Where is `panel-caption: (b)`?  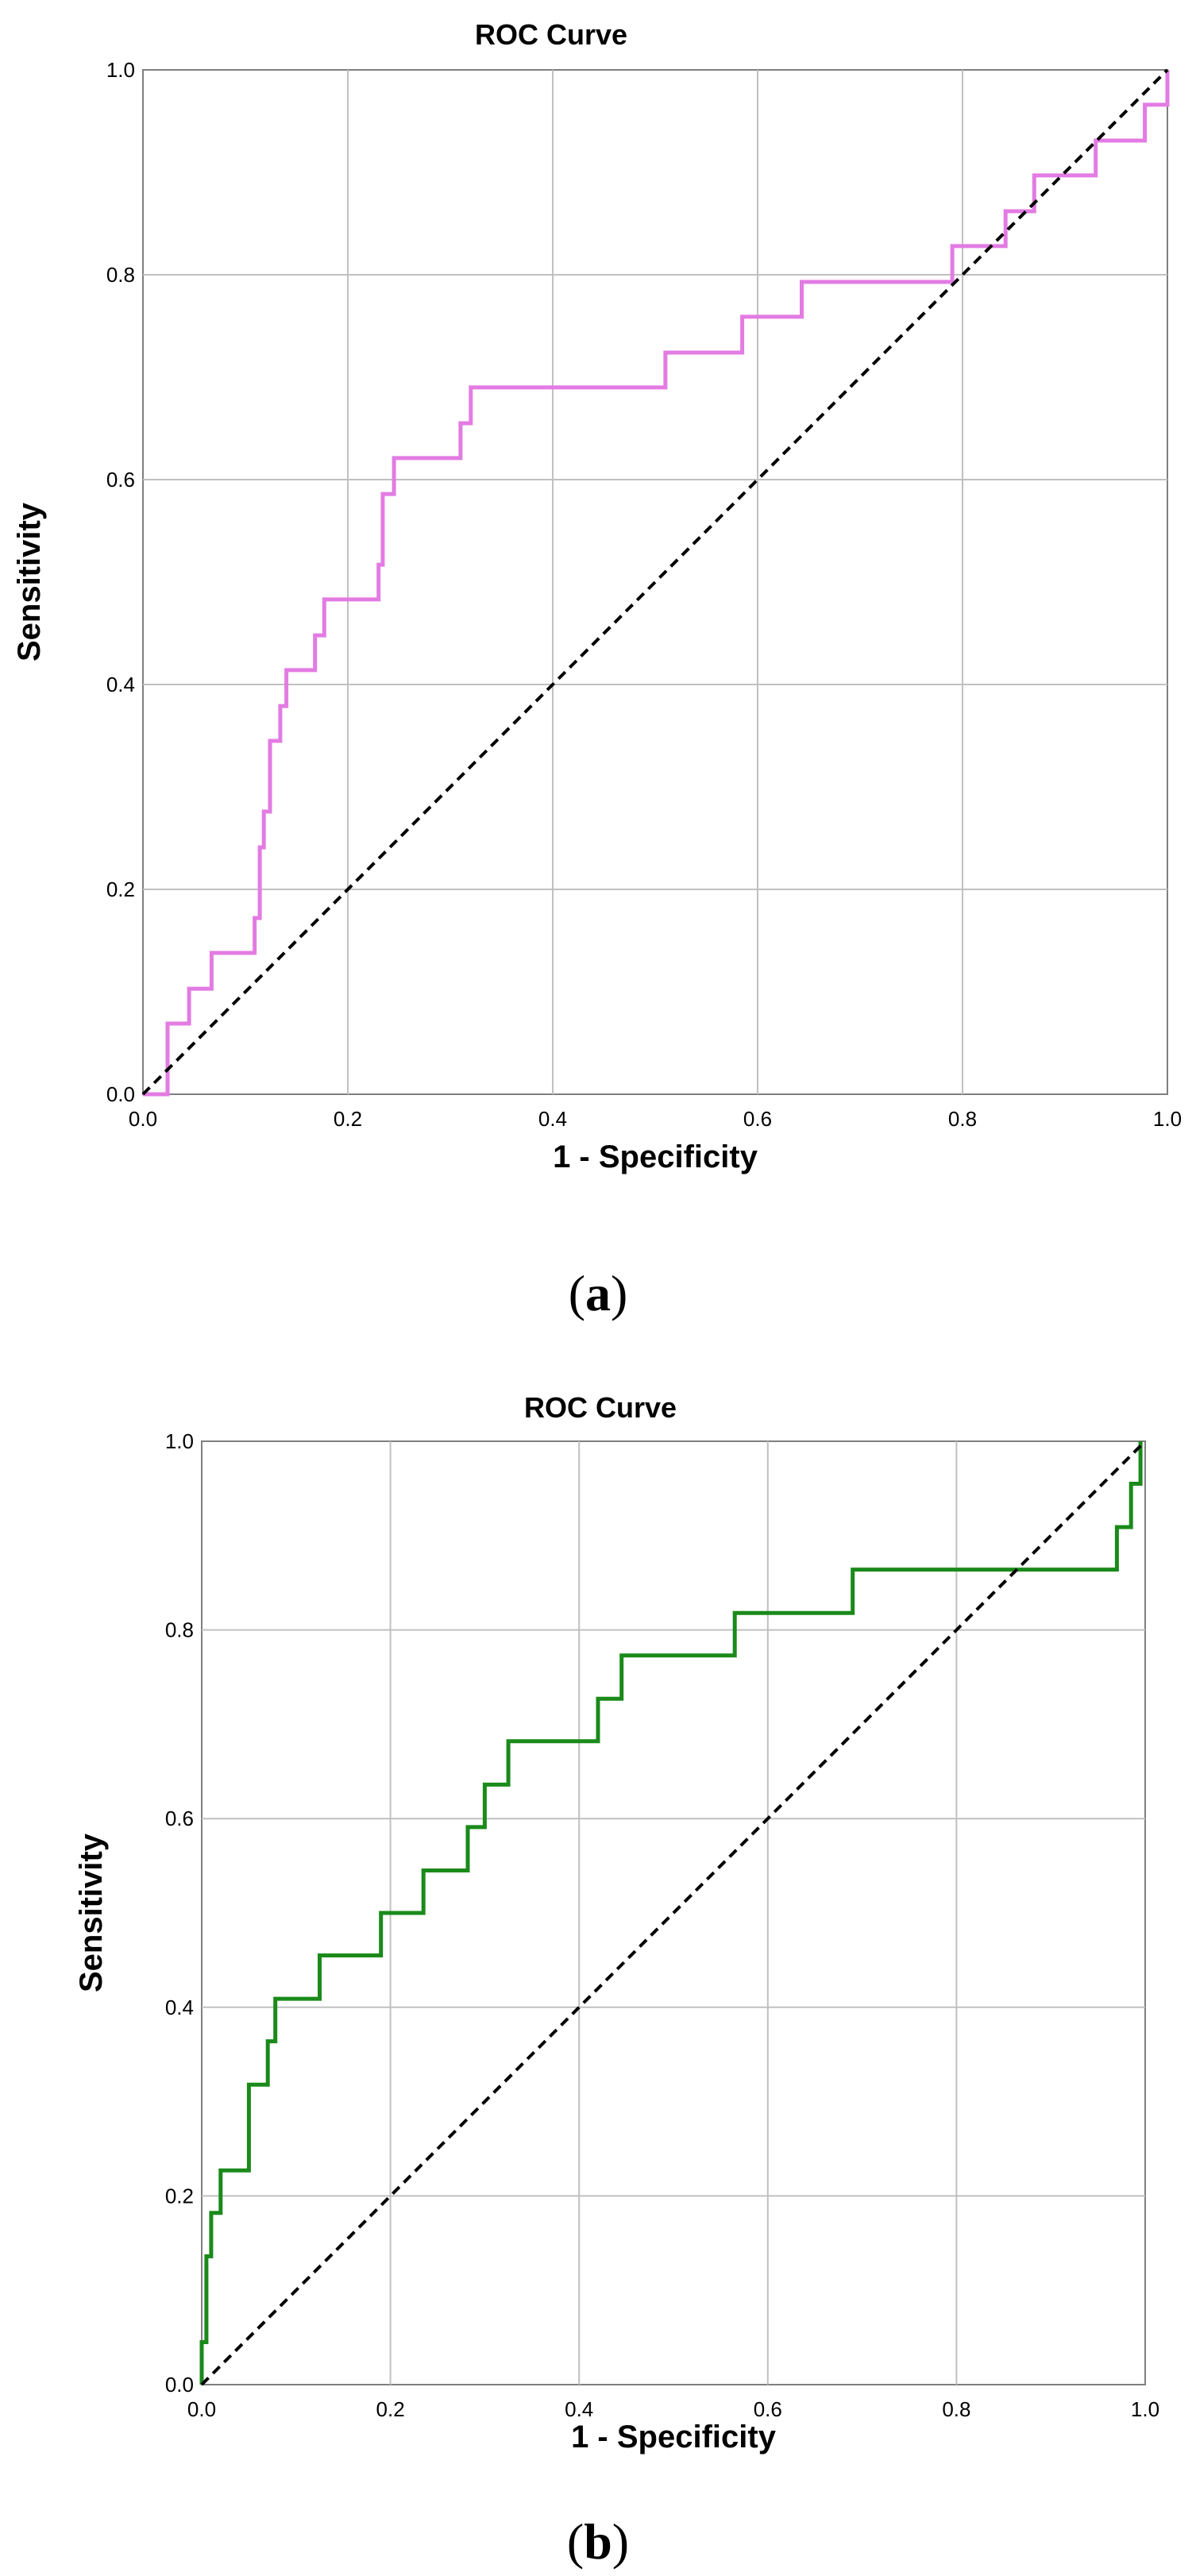
panel-caption: (b) is located at coordinates (598, 2541).